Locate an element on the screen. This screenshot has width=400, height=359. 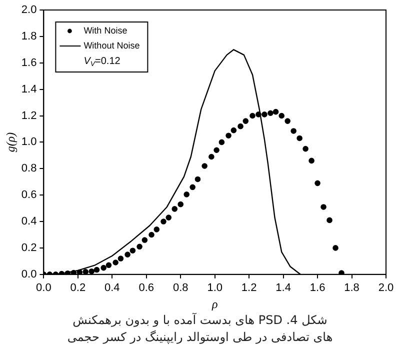
legend-label: With Noise is located at coordinates (106, 30).